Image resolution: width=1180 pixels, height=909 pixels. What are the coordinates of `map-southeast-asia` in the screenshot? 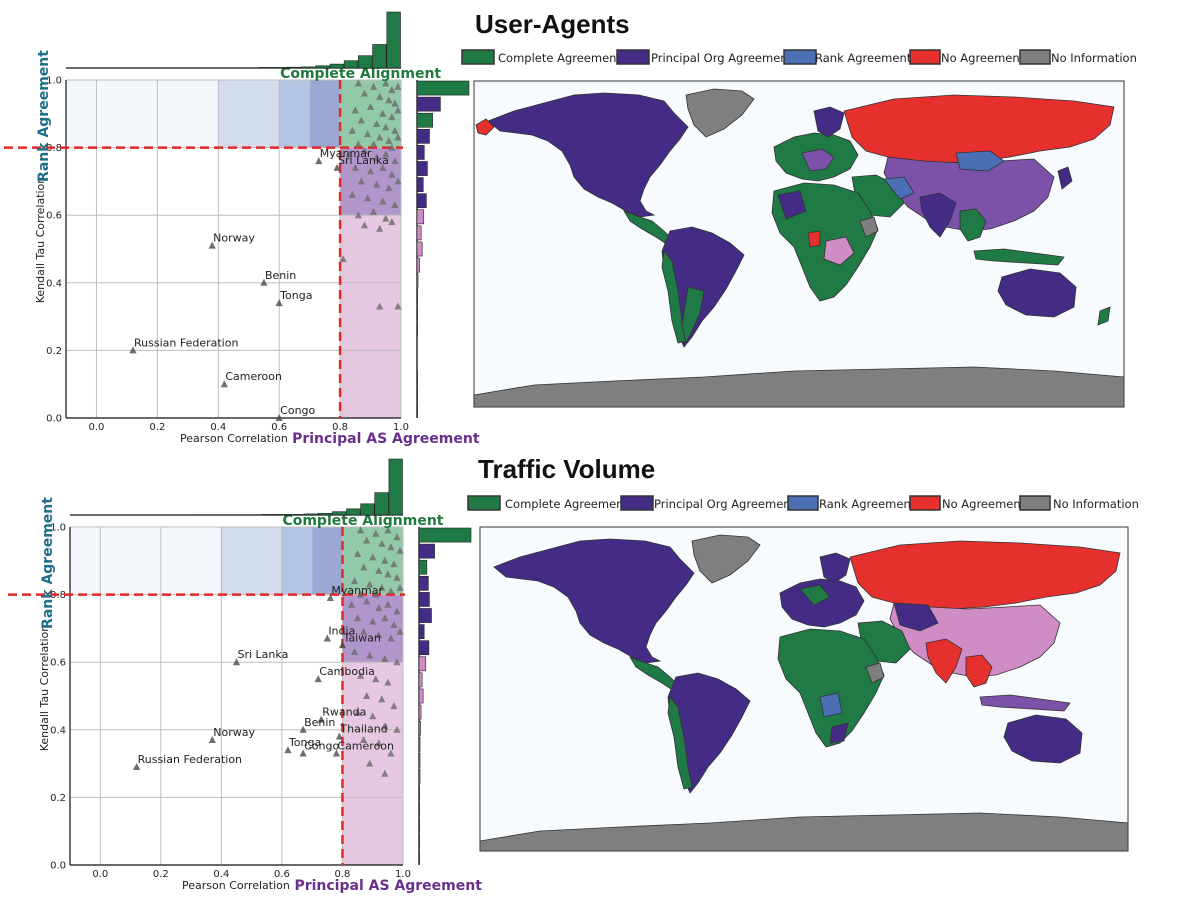 It's located at (973, 225).